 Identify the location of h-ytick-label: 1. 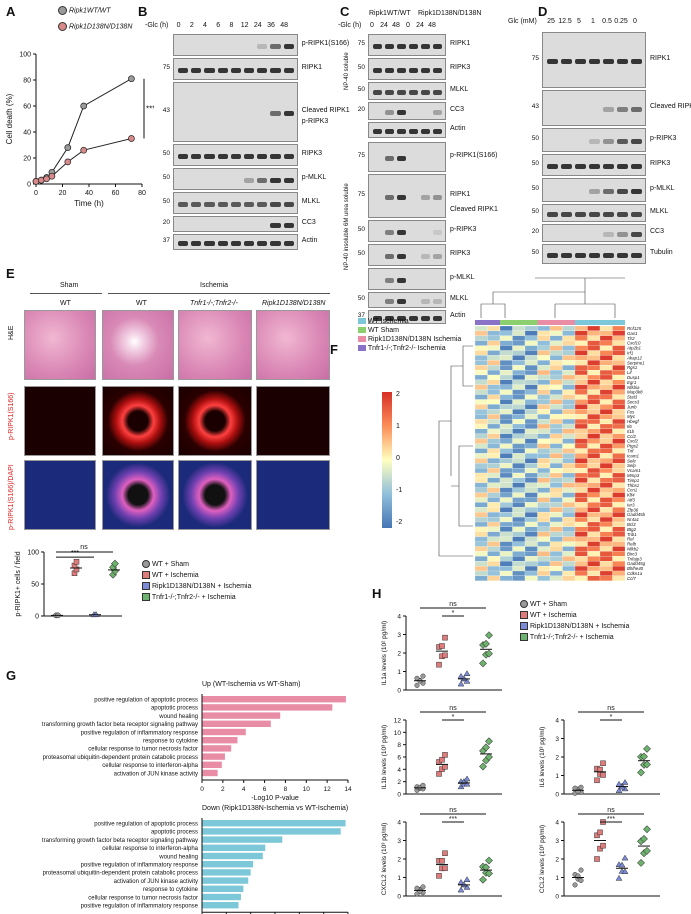
(399, 672).